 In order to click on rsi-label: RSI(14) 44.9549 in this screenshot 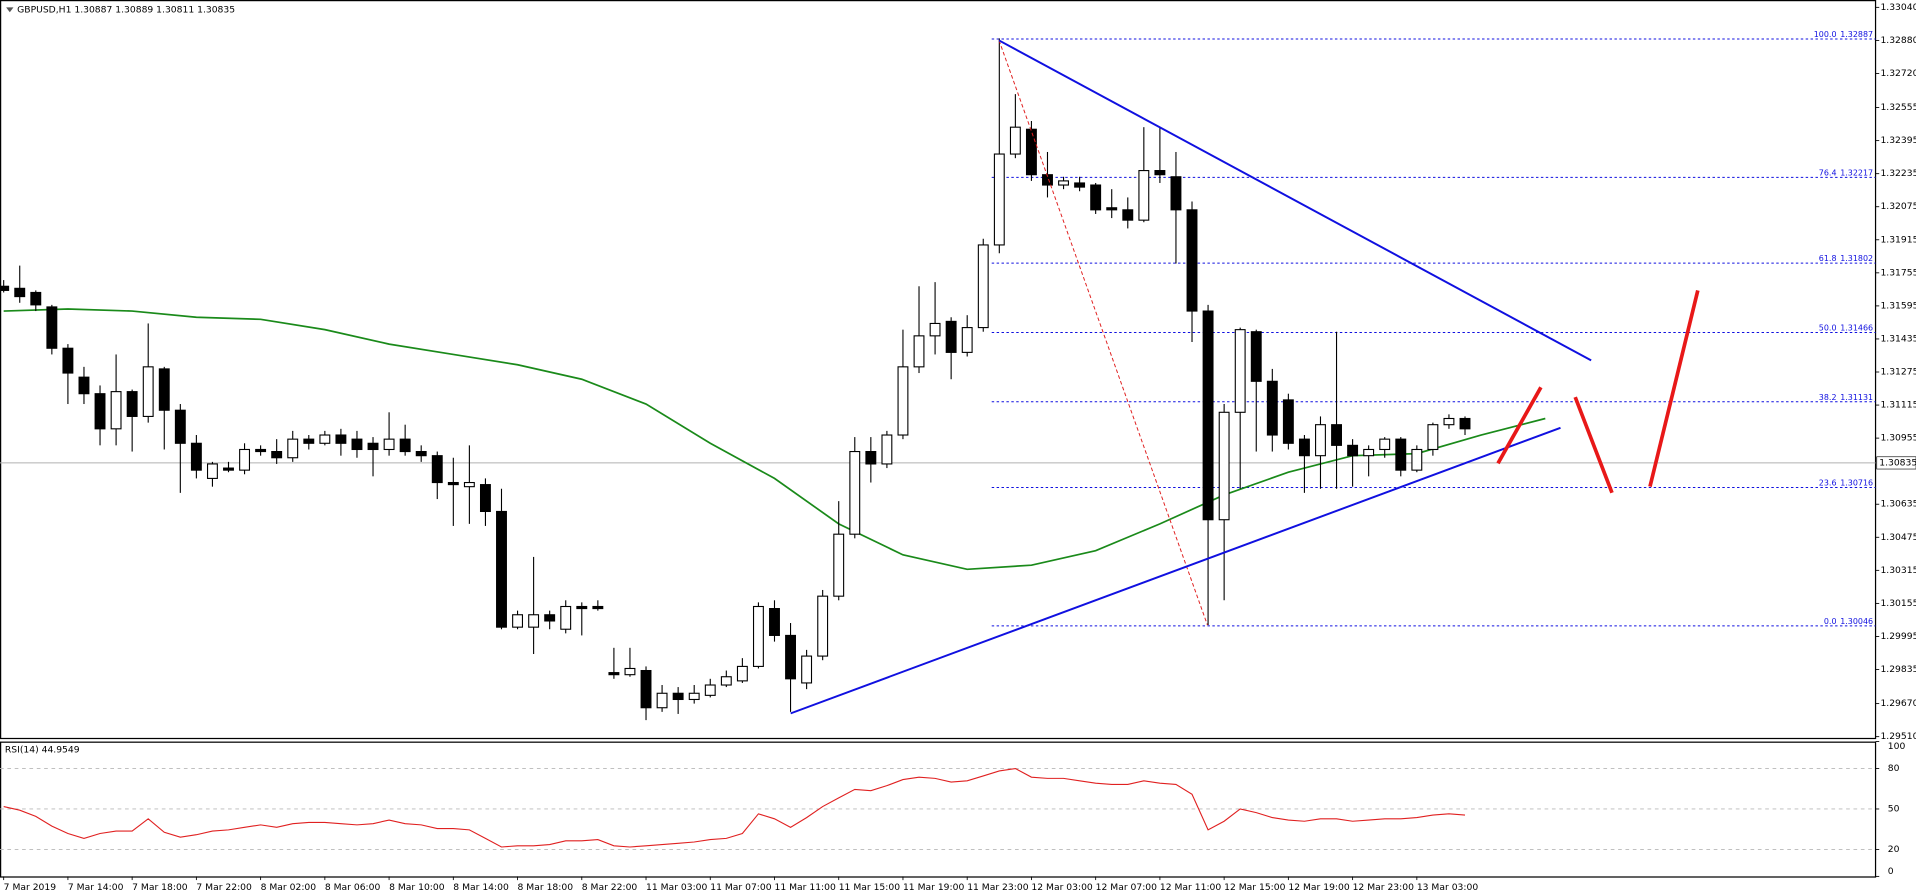, I will do `click(42, 750)`.